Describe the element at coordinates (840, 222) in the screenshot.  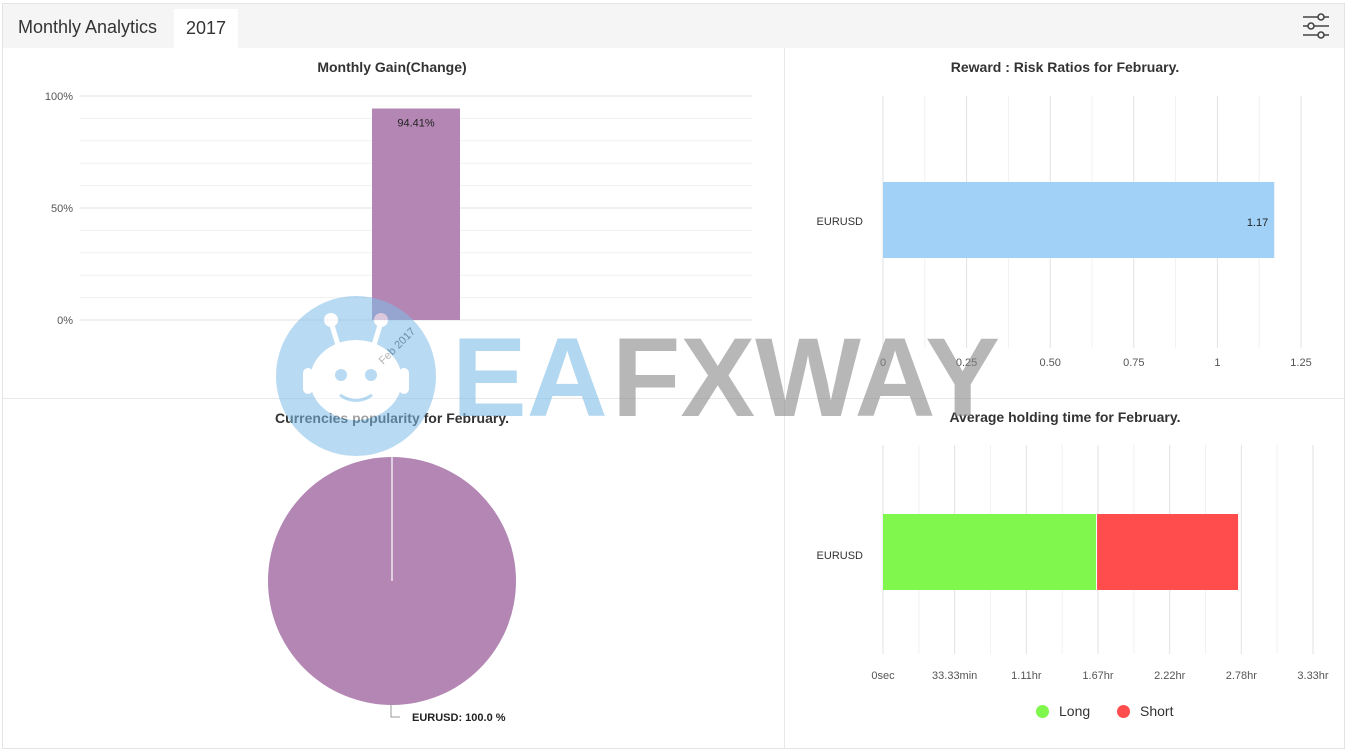
I see `y-tick-label-eurusd: EURUSD` at that location.